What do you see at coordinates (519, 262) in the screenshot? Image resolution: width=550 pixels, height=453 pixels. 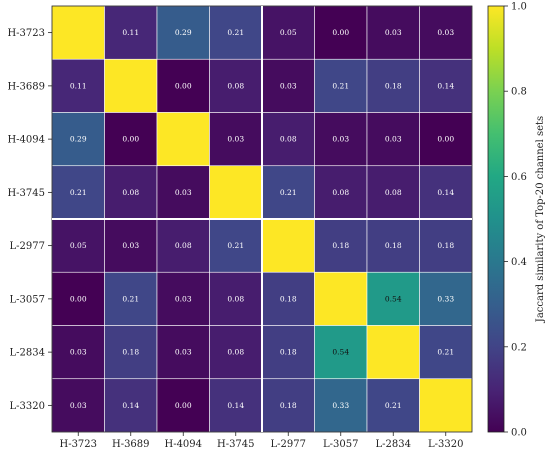 I see `colorbar-tick-label: 0.4` at bounding box center [519, 262].